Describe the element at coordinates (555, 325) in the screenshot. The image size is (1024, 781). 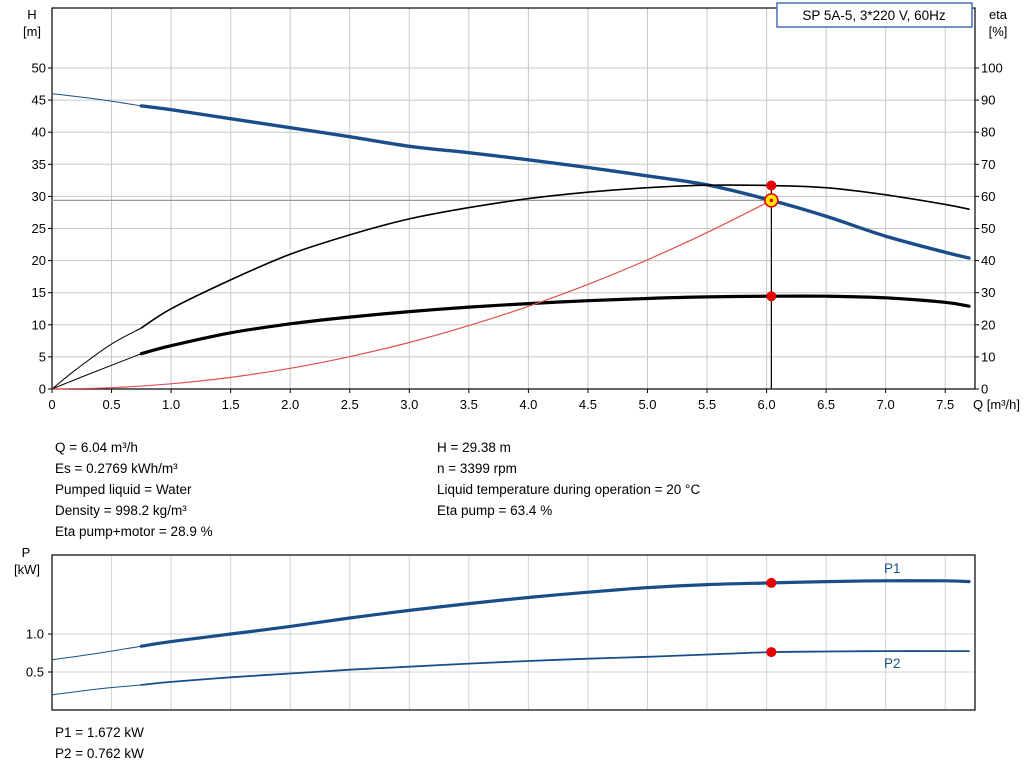
I see `eta-pump-motor-curve` at that location.